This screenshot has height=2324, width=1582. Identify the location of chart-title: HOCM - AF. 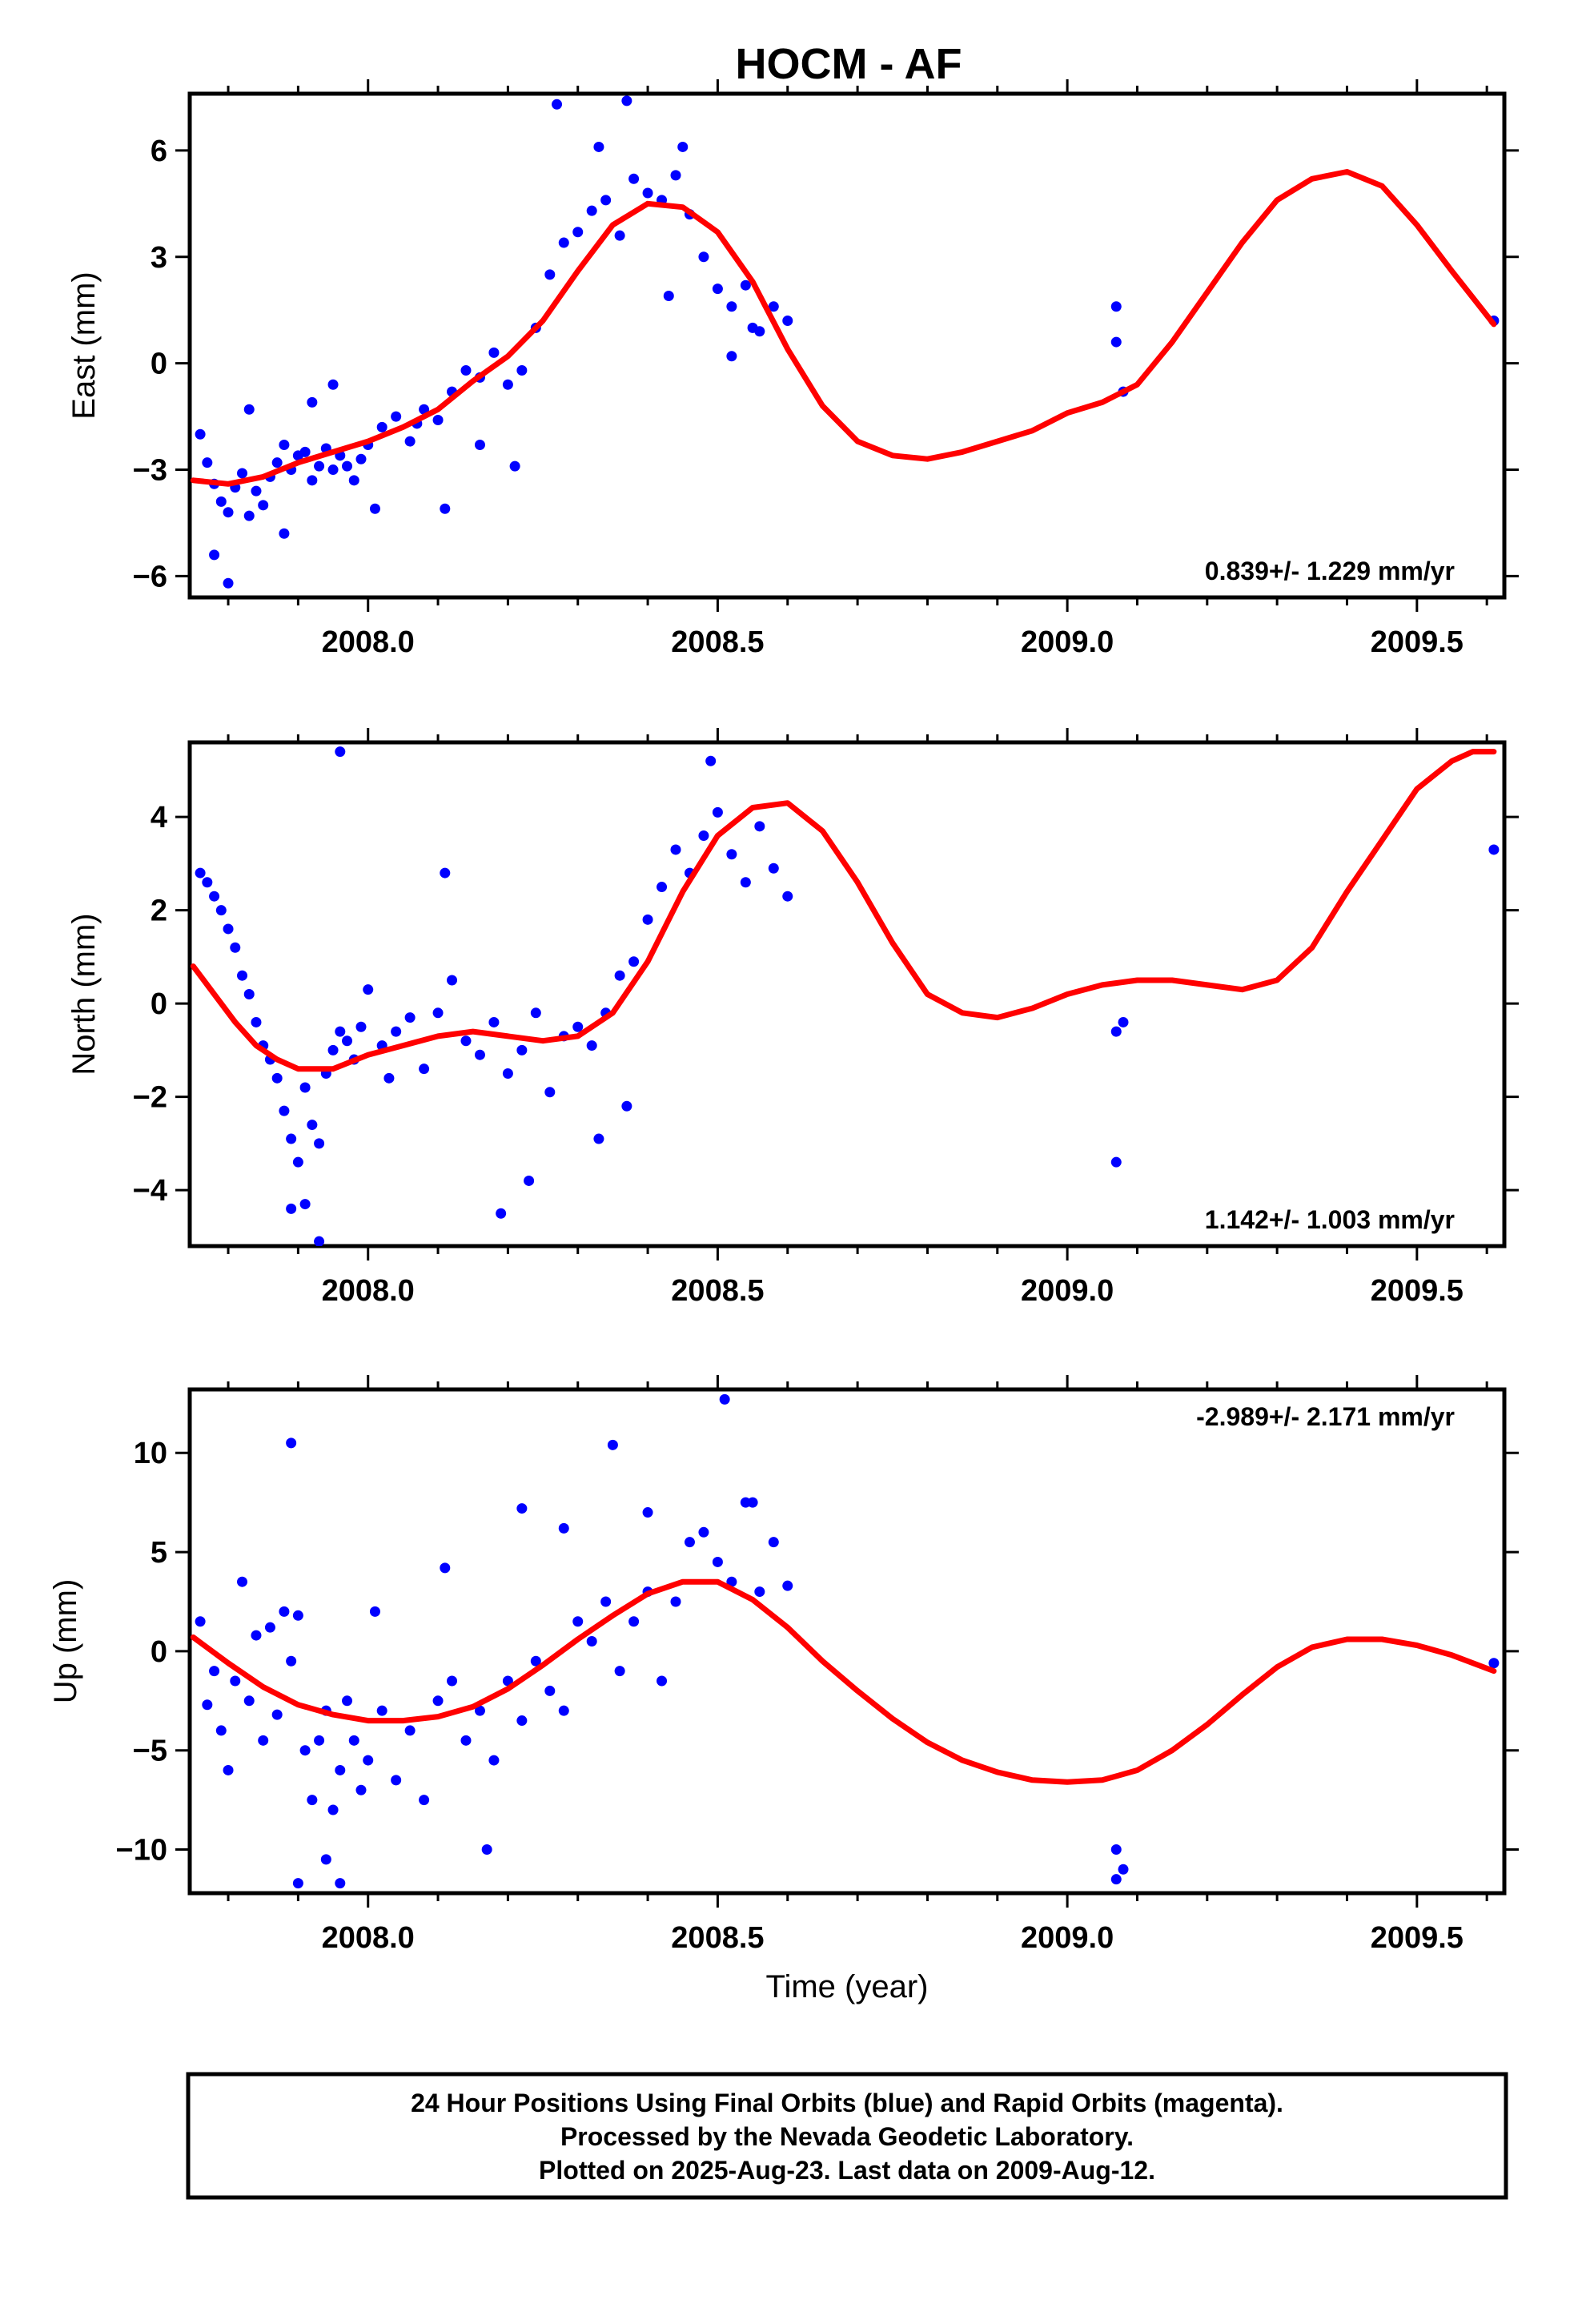
(849, 64).